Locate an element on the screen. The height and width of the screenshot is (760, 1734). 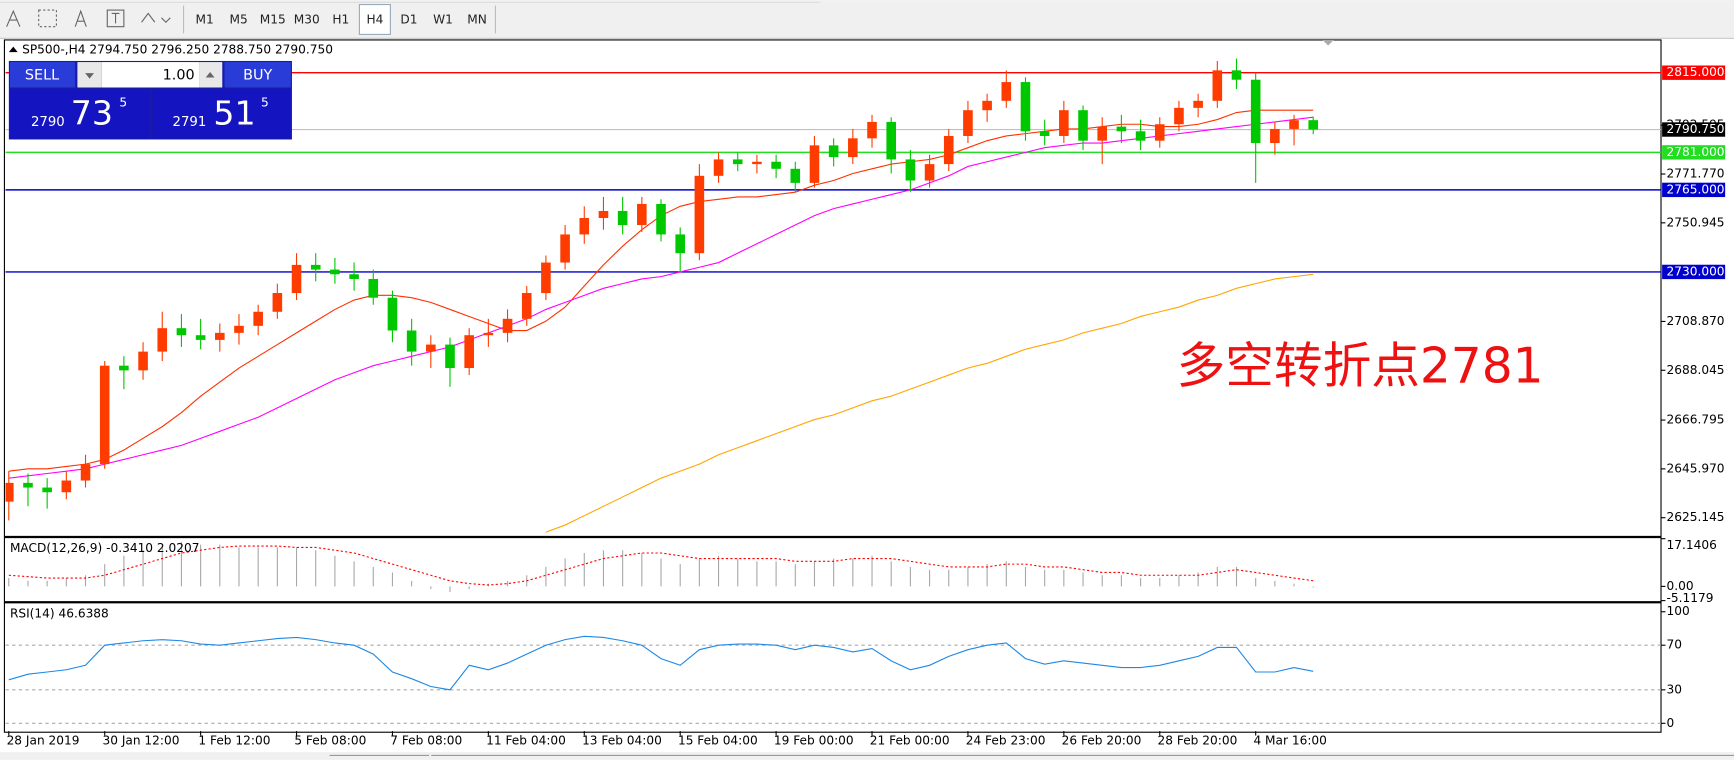
timeframe-button: M30 is located at coordinates (307, 20).